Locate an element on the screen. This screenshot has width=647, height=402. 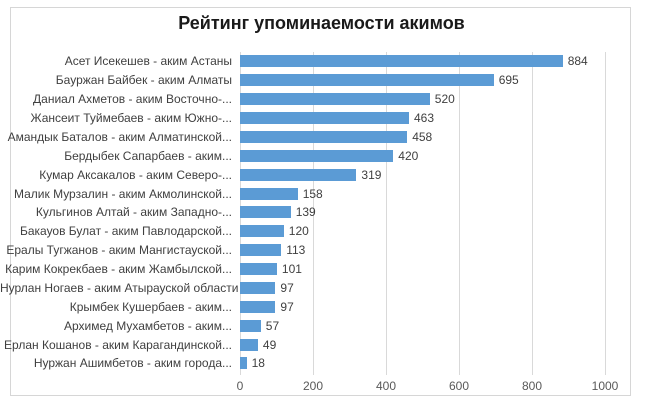
bar-row: Кумар Аксакалов - аким Северо-... 319 is located at coordinates (323, 174).